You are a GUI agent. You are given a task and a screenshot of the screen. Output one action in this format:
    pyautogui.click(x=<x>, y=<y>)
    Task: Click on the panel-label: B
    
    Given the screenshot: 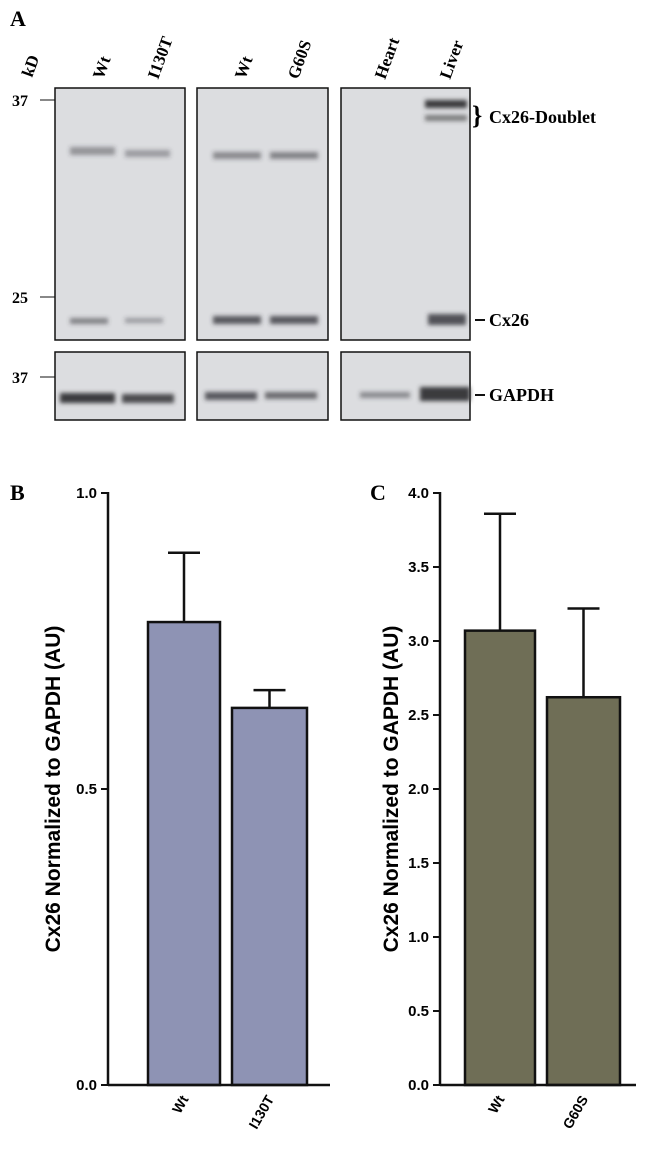 What is the action you would take?
    pyautogui.click(x=17, y=492)
    